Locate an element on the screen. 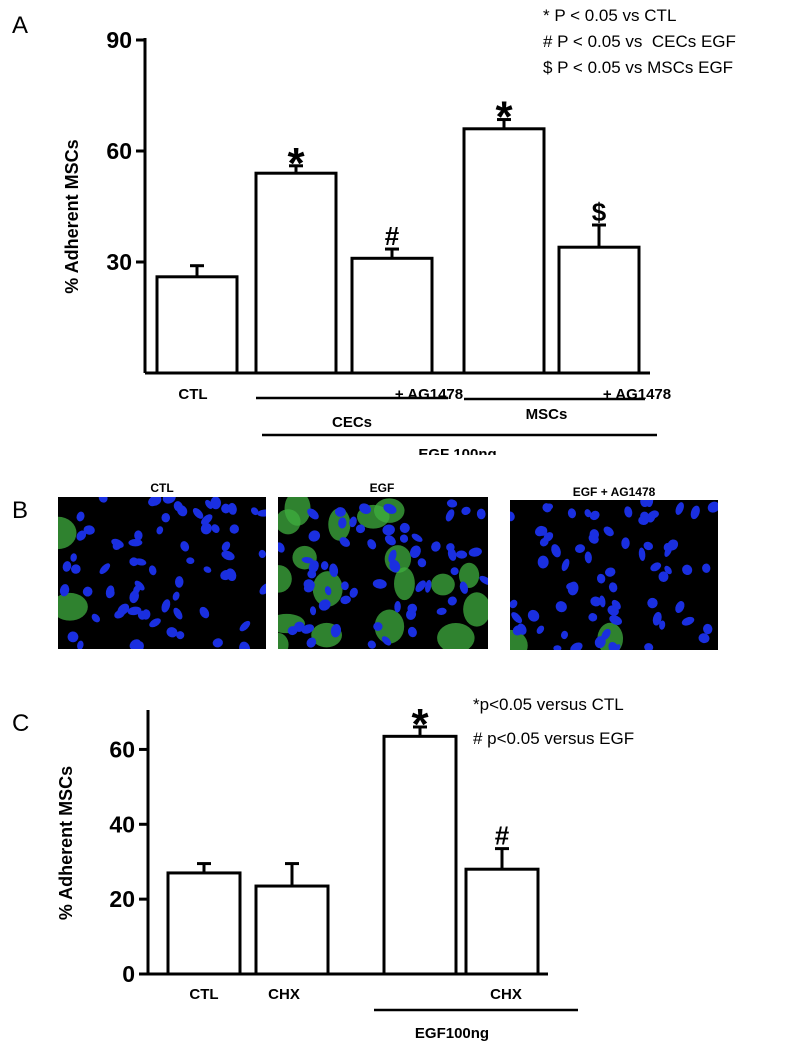 The image size is (792, 1050). chart-a-y-tick-label: 60 is located at coordinates (119, 151).